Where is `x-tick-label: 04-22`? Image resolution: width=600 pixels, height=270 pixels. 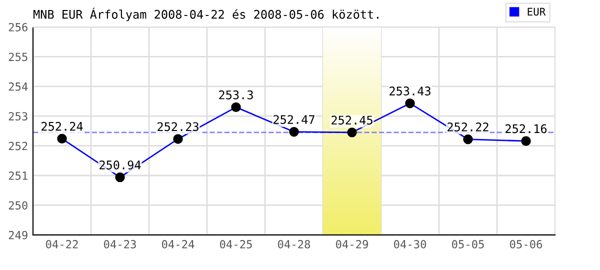 x-tick-label: 04-22 is located at coordinates (62, 244).